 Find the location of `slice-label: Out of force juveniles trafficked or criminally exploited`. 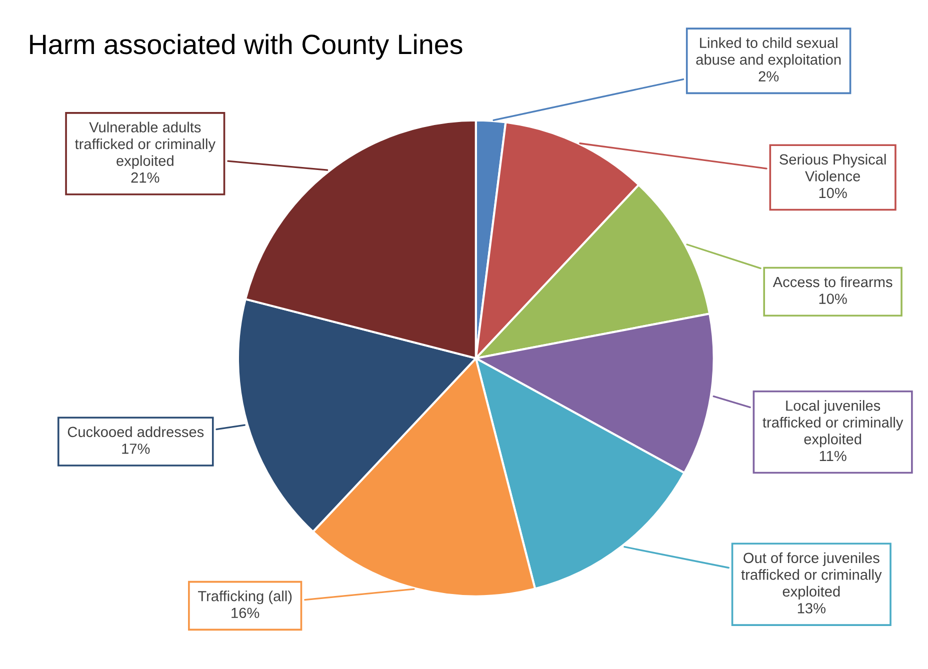

slice-label: Out of force juveniles trafficked or criminally exploited is located at coordinates (811, 576).